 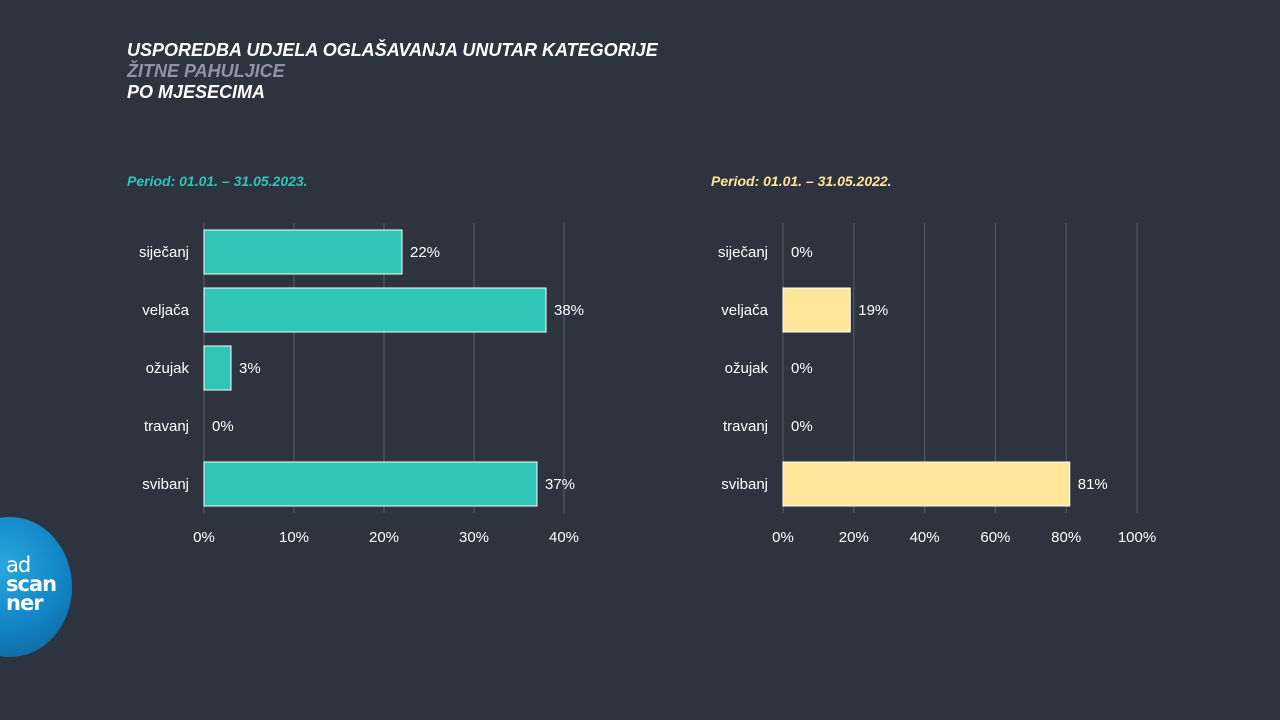 I want to click on chart-2022-category-label: ožujak, so click(x=747, y=368).